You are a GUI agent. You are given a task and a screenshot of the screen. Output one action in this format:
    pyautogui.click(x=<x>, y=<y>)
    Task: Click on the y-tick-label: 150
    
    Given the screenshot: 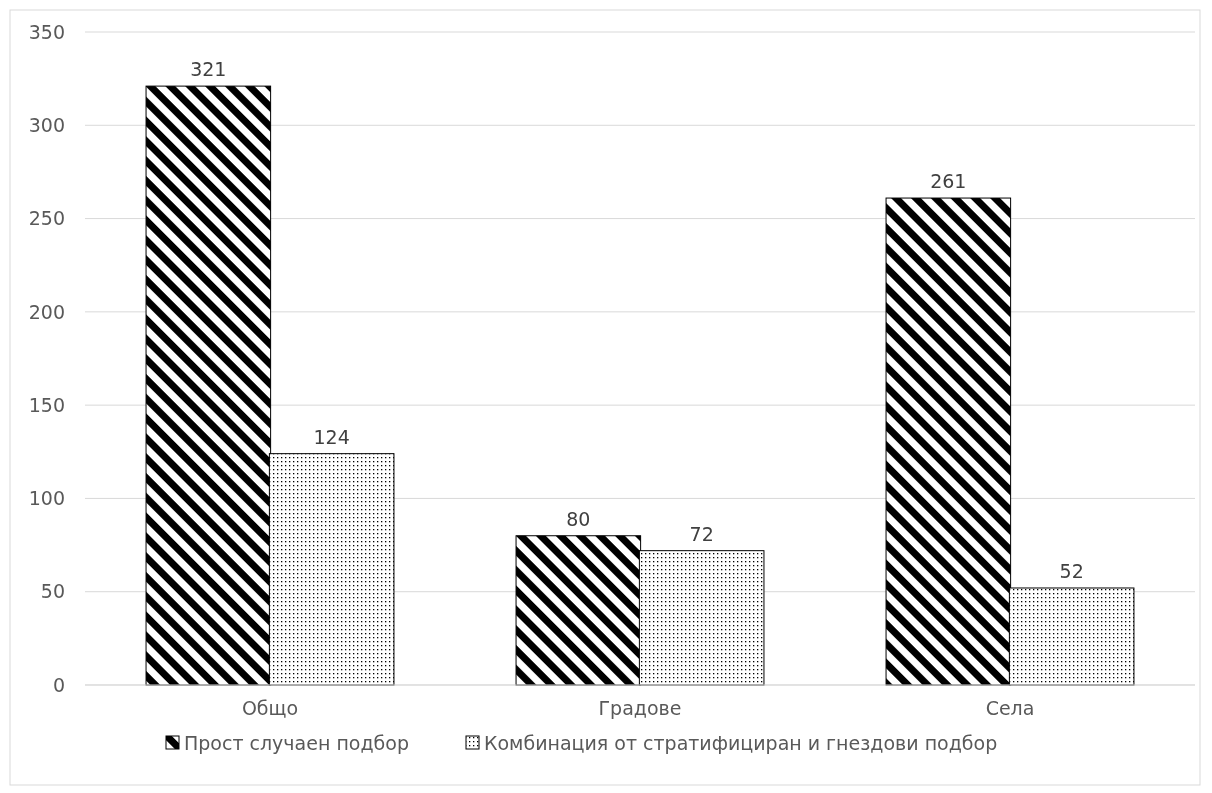 What is the action you would take?
    pyautogui.click(x=46, y=404)
    